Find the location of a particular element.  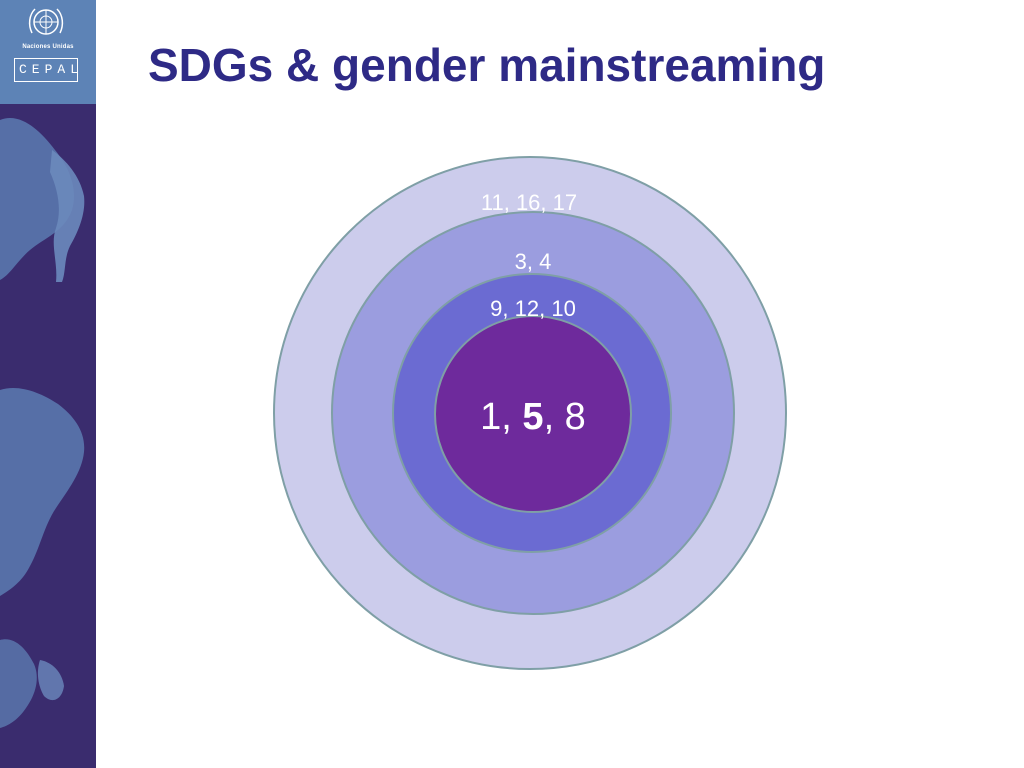

core-label-emphasis: 5 is located at coordinates (532, 417).